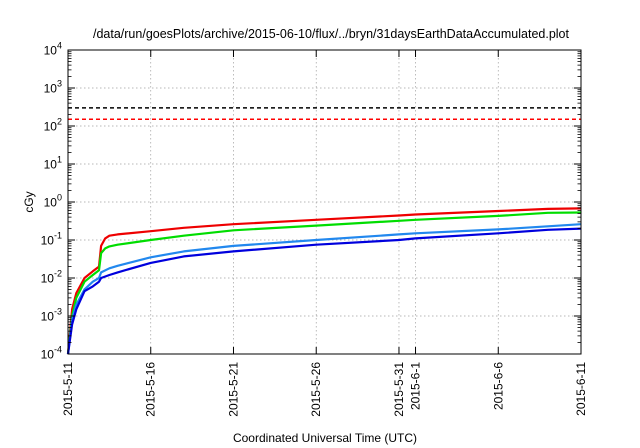  What do you see at coordinates (416, 386) in the screenshot?
I see `x-tick-label: 2015-6-1` at bounding box center [416, 386].